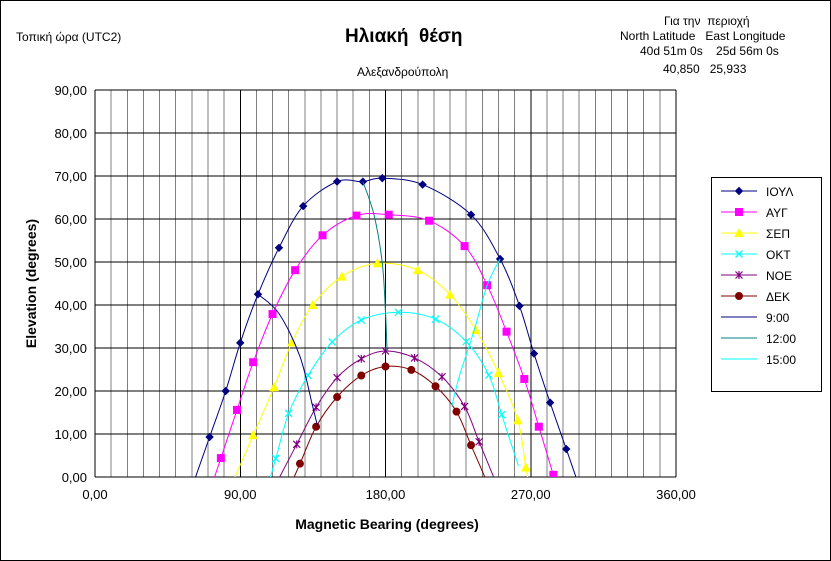 The image size is (831, 561). What do you see at coordinates (70, 219) in the screenshot?
I see `y-tick-label: 60,00` at bounding box center [70, 219].